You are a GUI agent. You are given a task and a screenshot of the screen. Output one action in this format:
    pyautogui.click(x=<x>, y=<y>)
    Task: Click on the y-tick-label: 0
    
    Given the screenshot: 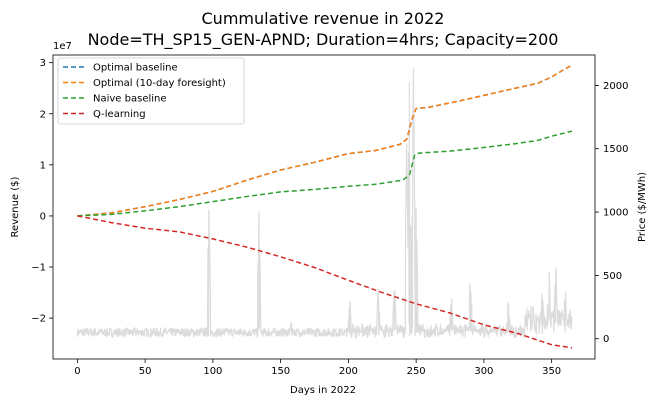 What is the action you would take?
    pyautogui.click(x=43, y=216)
    